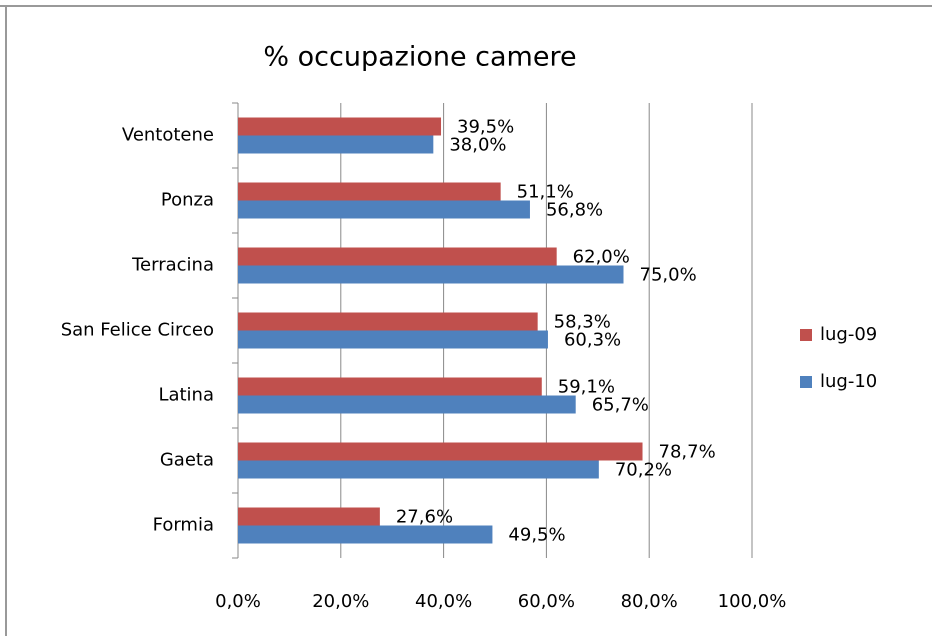 The width and height of the screenshot is (932, 636). I want to click on y-tick-label: Terracina, so click(172, 265).